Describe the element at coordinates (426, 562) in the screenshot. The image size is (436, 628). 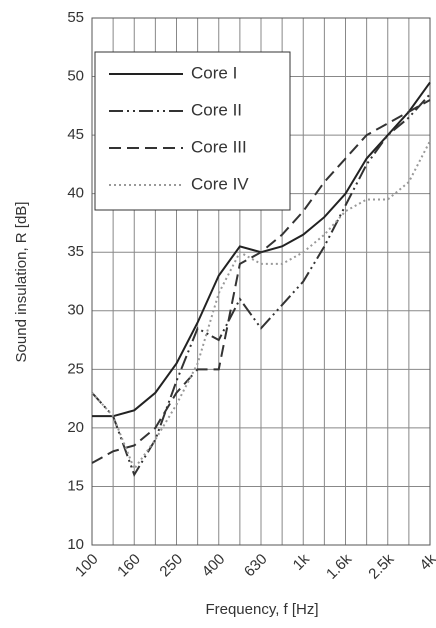
I see `x-tick-label: 4k` at that location.